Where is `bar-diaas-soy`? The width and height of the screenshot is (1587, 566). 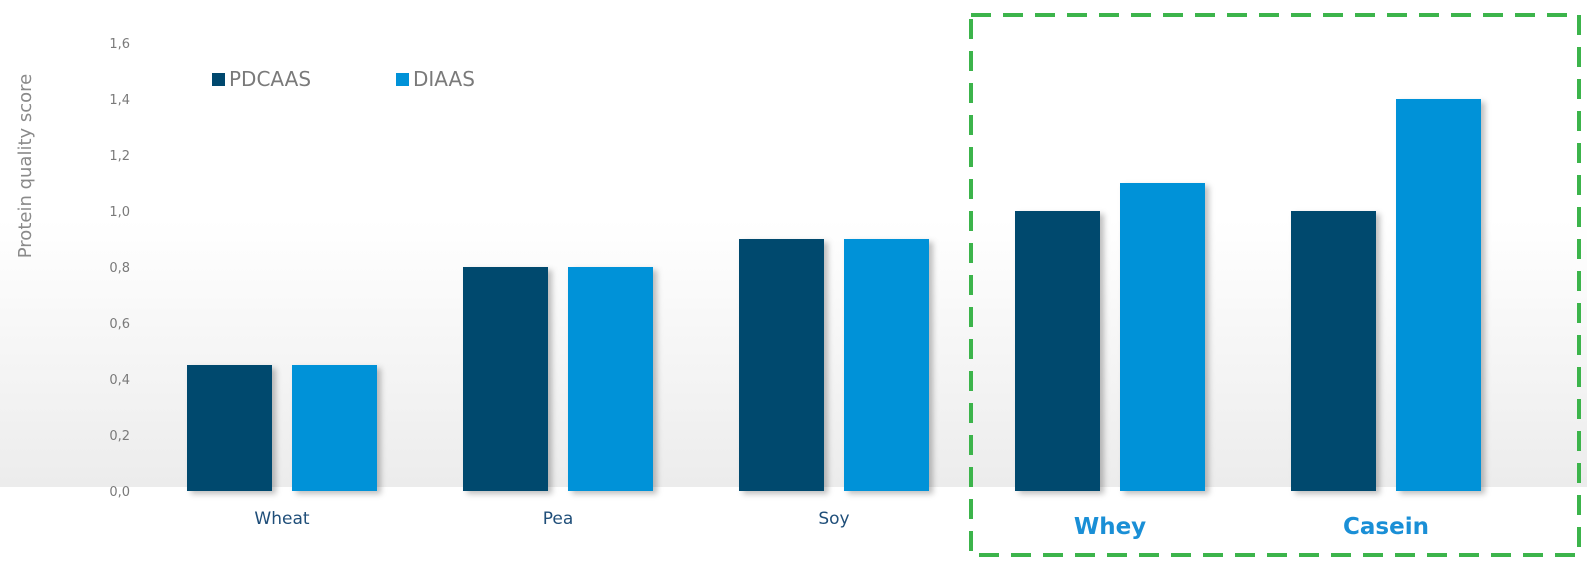 bar-diaas-soy is located at coordinates (886, 365).